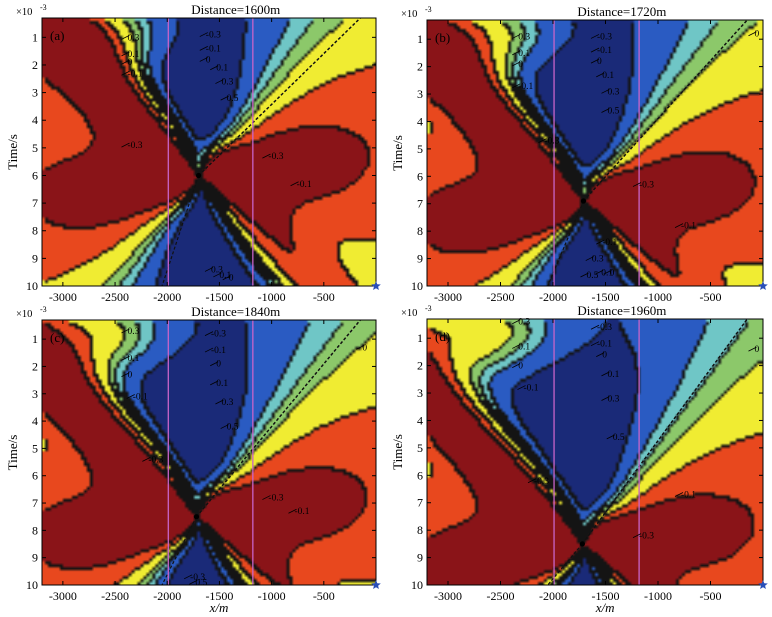 The height and width of the screenshot is (617, 772). What do you see at coordinates (420, 558) in the screenshot?
I see `y-tick-label: 9` at bounding box center [420, 558].